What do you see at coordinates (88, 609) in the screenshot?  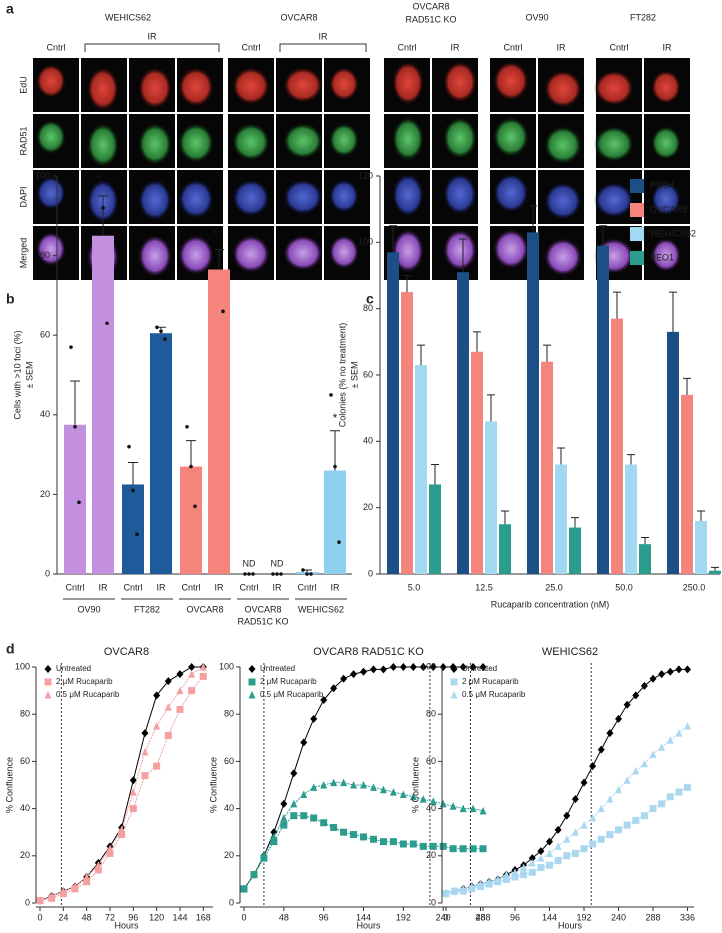 I see `group-label: OV90` at bounding box center [88, 609].